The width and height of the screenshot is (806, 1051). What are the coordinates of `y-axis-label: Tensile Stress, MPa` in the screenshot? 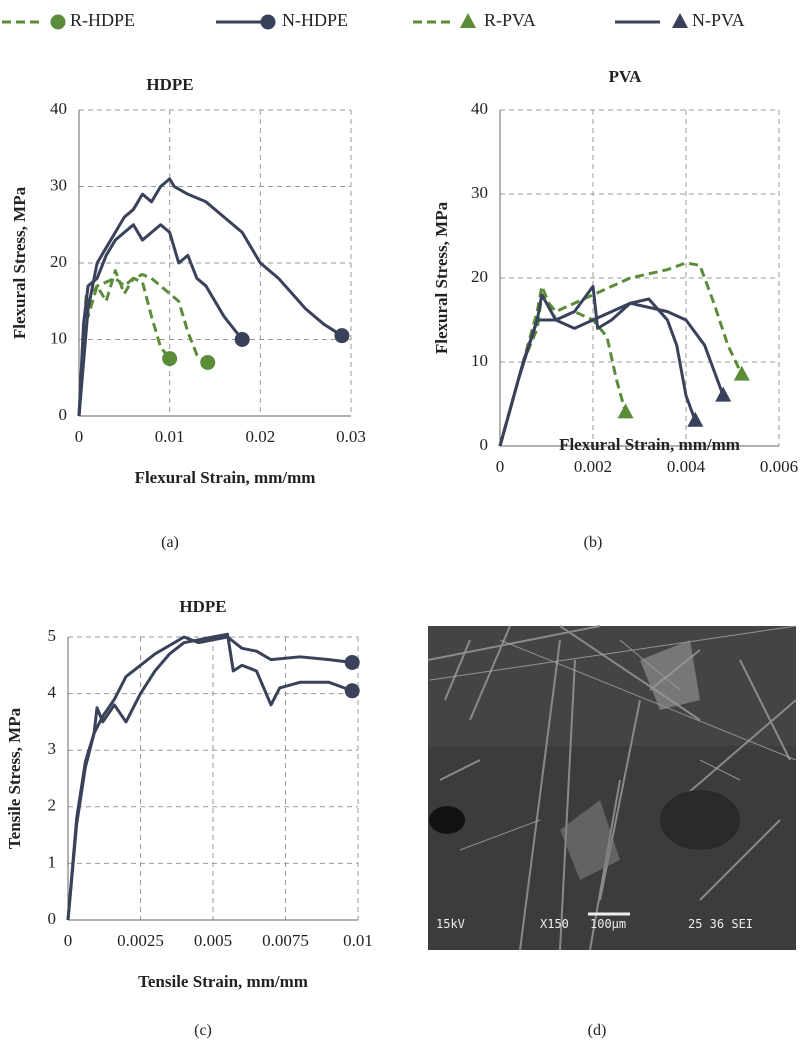 It's located at (14, 778).